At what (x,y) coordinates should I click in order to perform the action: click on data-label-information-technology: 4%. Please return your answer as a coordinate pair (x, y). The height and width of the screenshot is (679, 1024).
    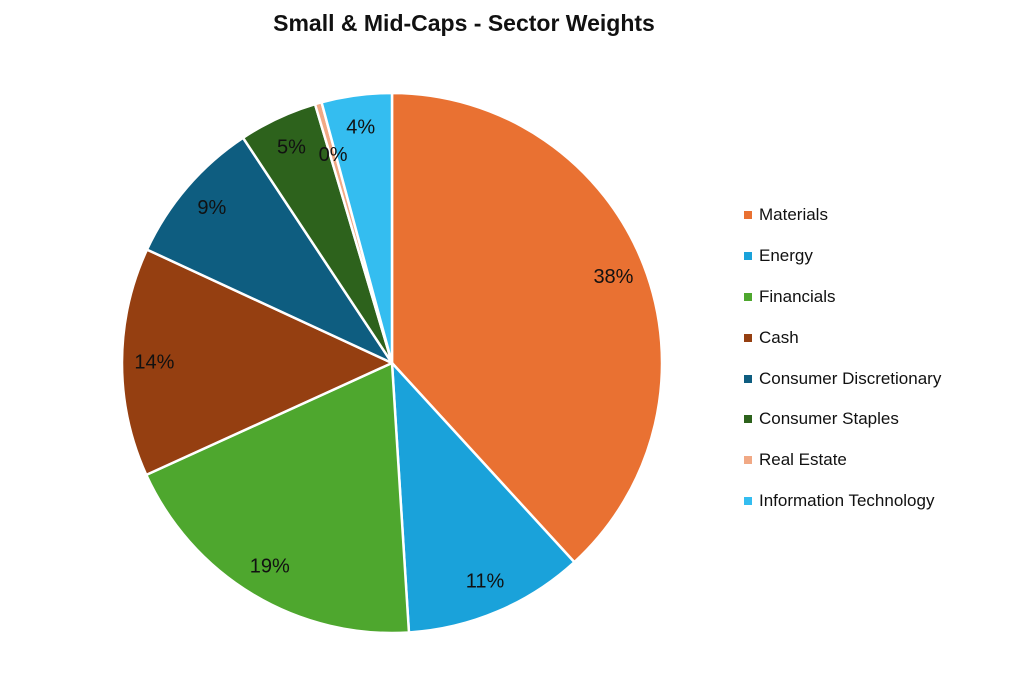
    Looking at the image, I should click on (360, 127).